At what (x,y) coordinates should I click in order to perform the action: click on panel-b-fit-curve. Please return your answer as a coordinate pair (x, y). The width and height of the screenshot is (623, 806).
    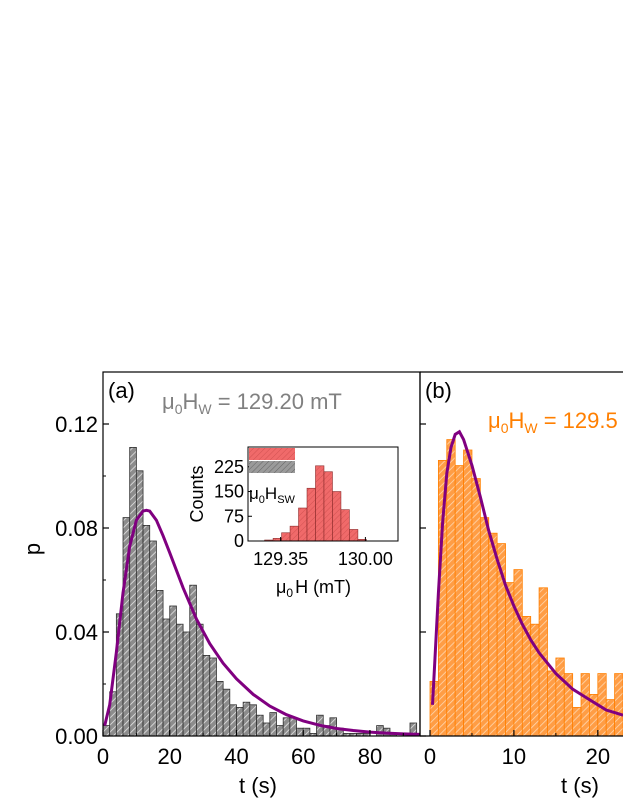
    Looking at the image, I should click on (527, 573).